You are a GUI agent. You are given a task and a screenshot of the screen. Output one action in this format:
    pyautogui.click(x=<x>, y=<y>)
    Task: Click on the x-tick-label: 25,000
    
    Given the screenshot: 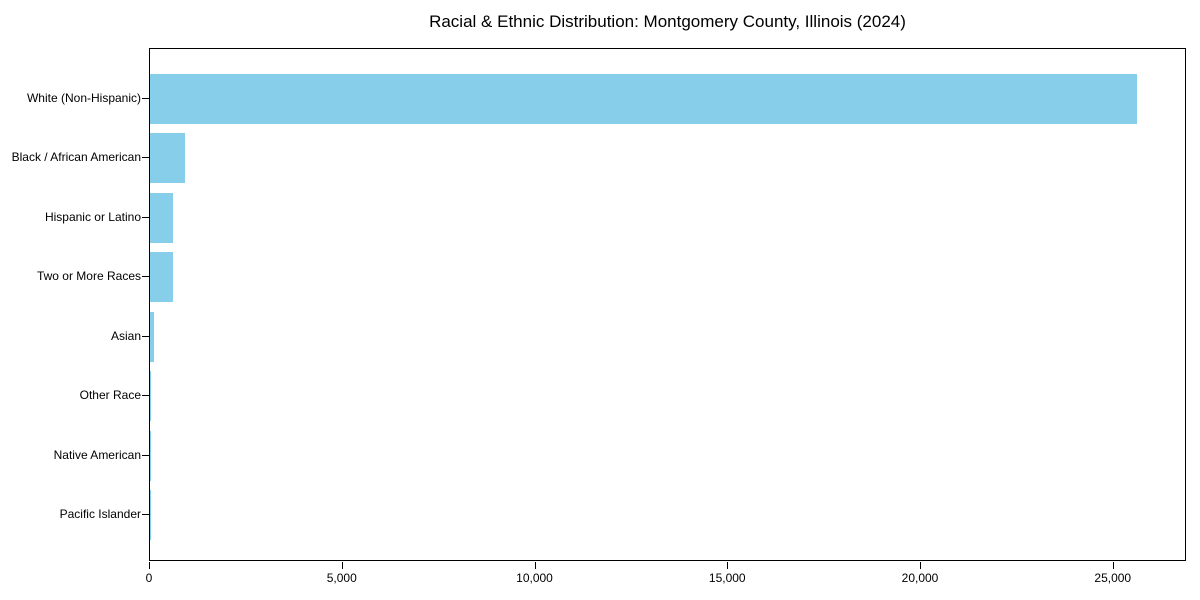 What is the action you would take?
    pyautogui.click(x=1113, y=578)
    